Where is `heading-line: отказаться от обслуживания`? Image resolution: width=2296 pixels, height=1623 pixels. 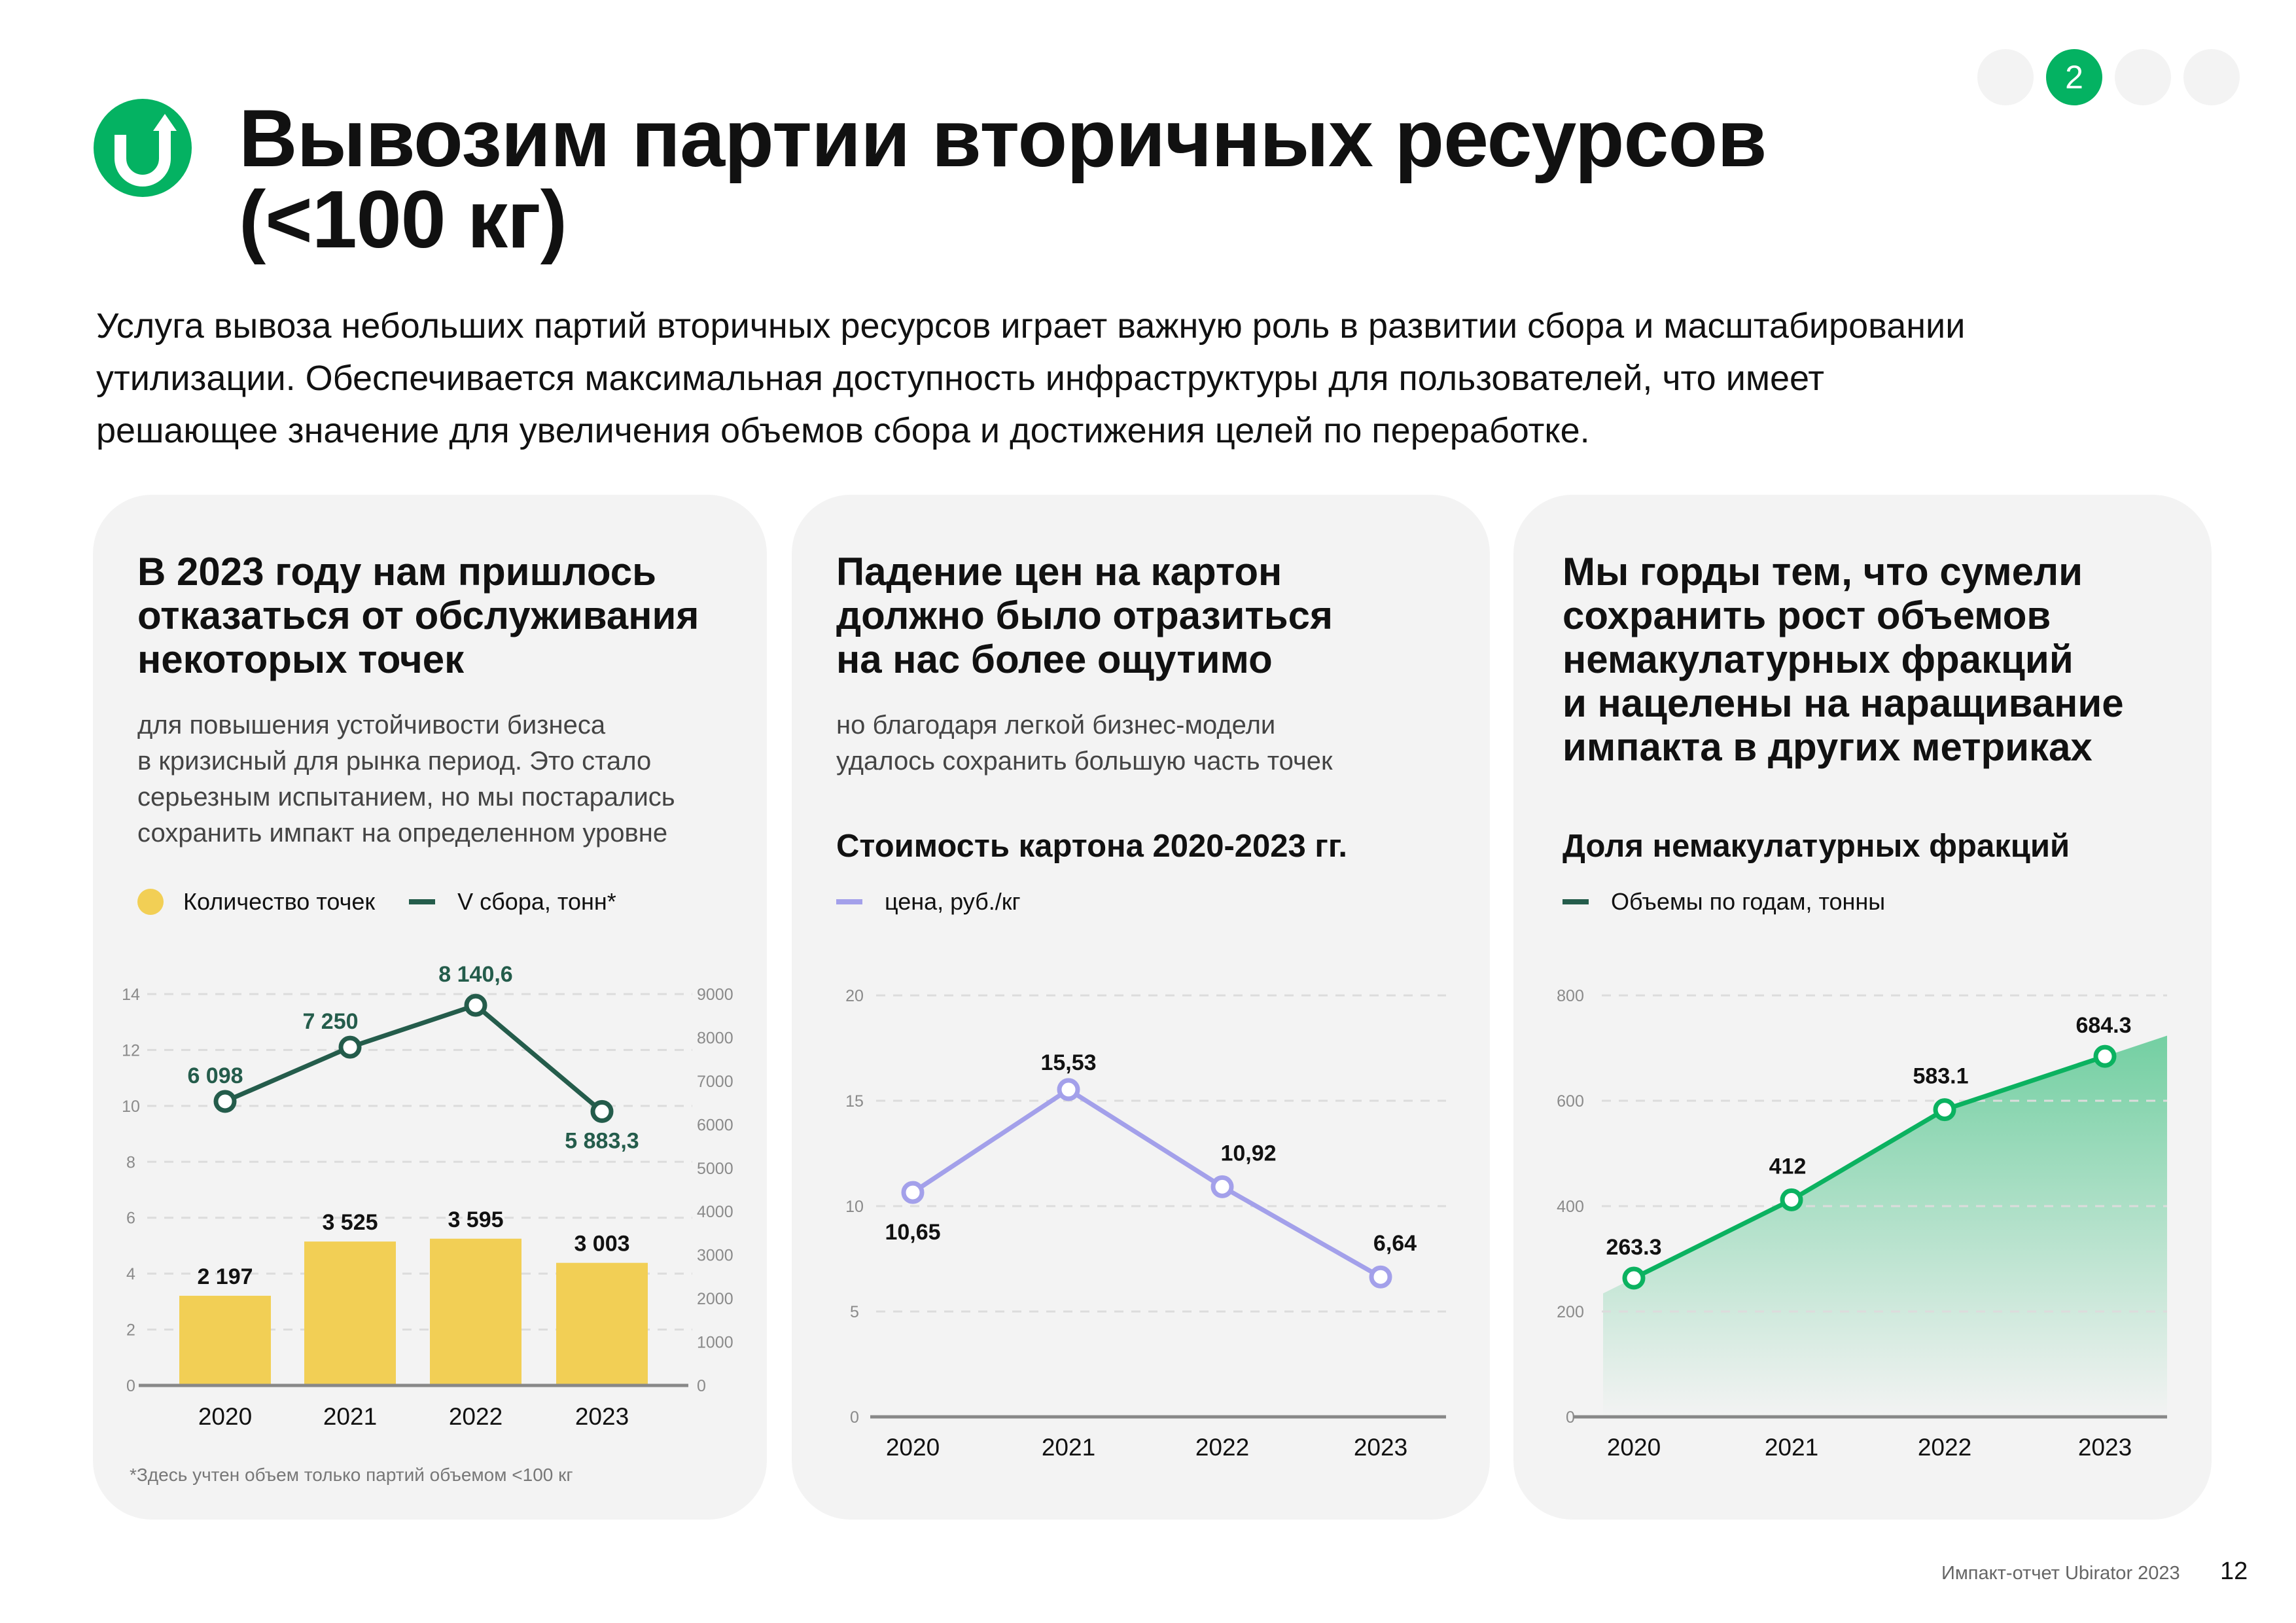 heading-line: отказаться от обслуживания is located at coordinates (418, 615).